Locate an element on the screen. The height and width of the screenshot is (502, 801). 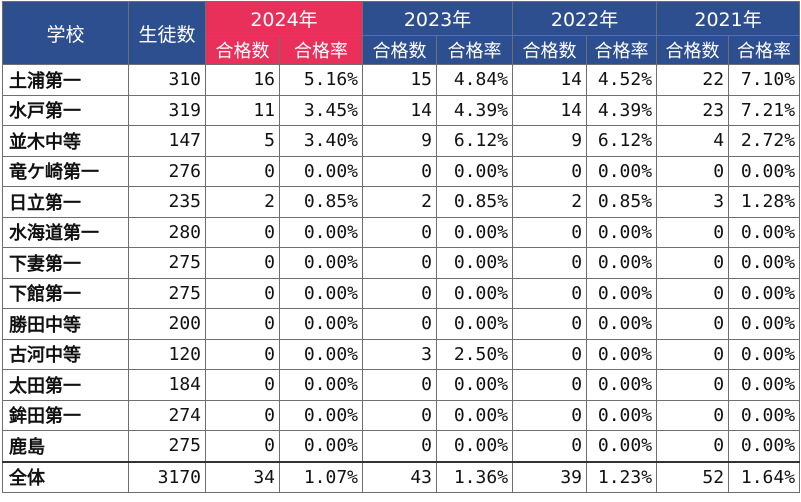
pass-count-2022: 2 is located at coordinates (550, 202).